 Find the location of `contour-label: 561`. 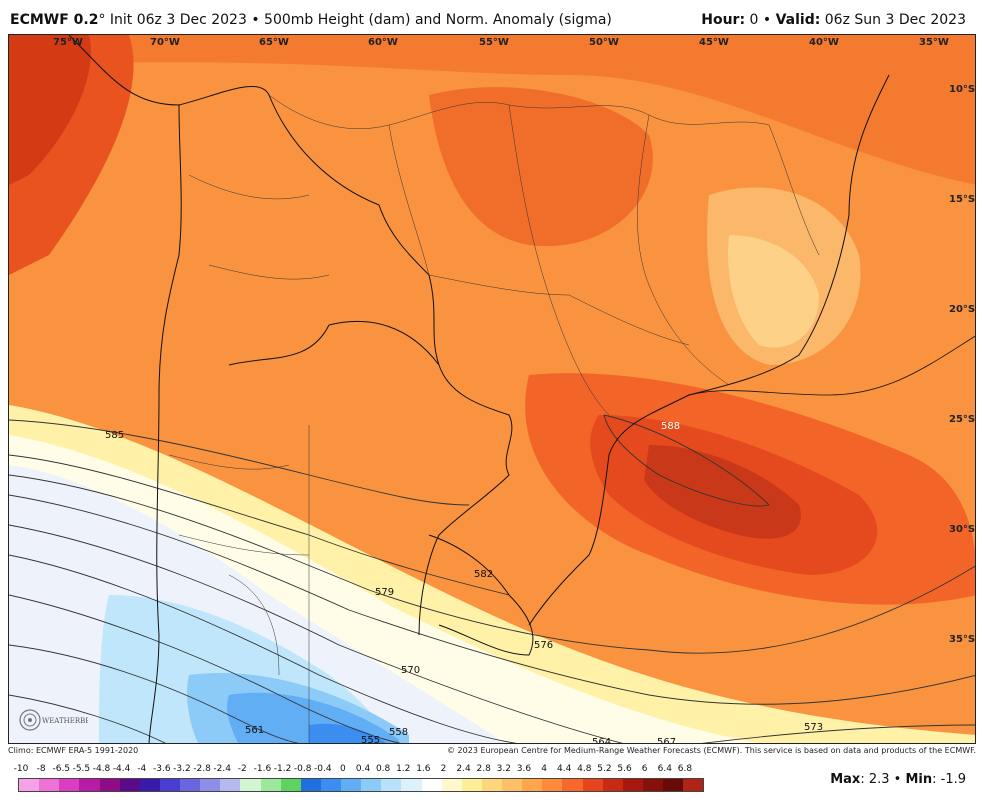

contour-label: 561 is located at coordinates (254, 730).